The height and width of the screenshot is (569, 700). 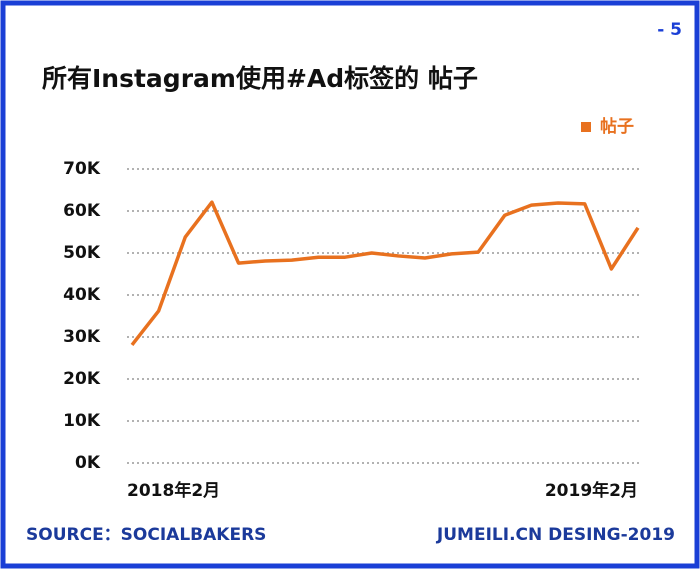 I want to click on chart-title: 所有Instagram使用#Ad标签的 帖子, so click(x=260, y=78).